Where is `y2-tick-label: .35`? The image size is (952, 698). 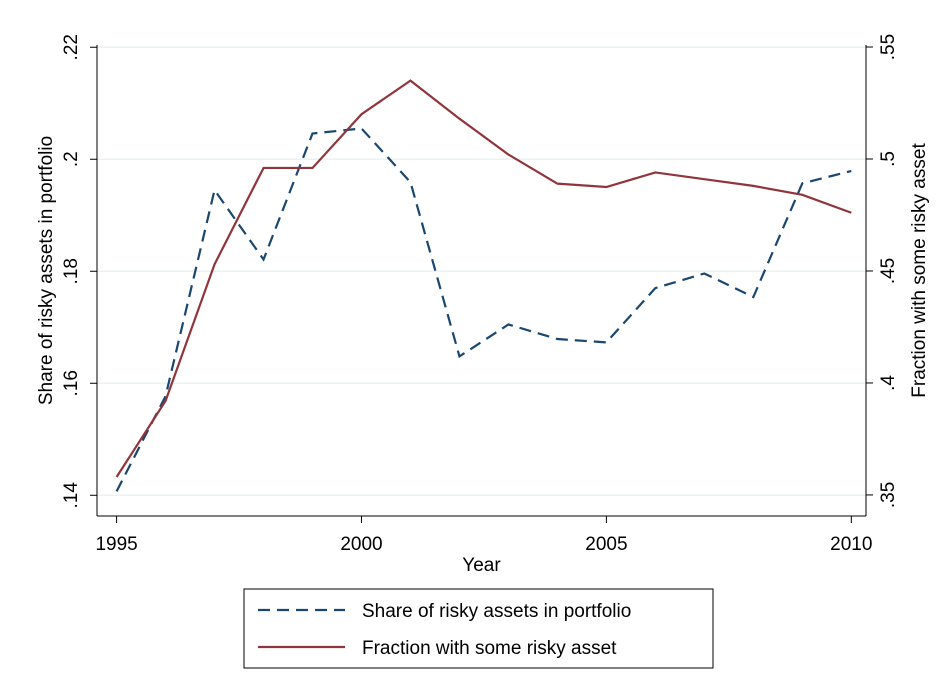
y2-tick-label: .35 is located at coordinates (888, 495).